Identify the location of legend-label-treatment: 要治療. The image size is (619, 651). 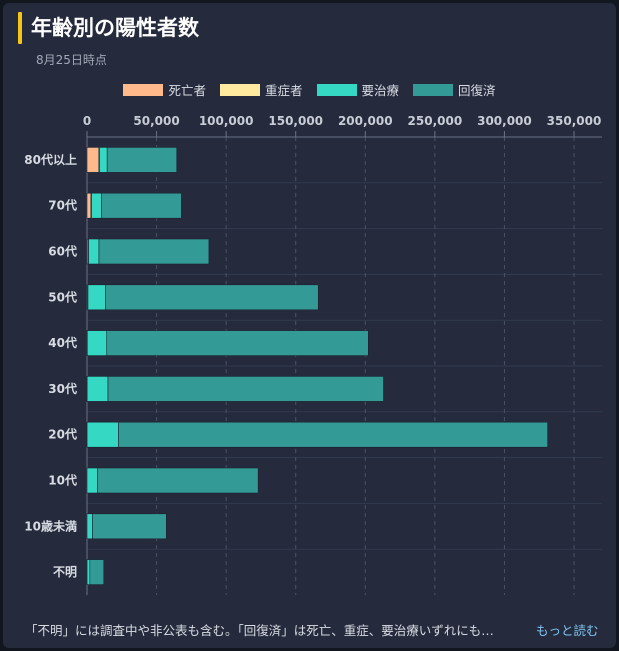
(380, 90).